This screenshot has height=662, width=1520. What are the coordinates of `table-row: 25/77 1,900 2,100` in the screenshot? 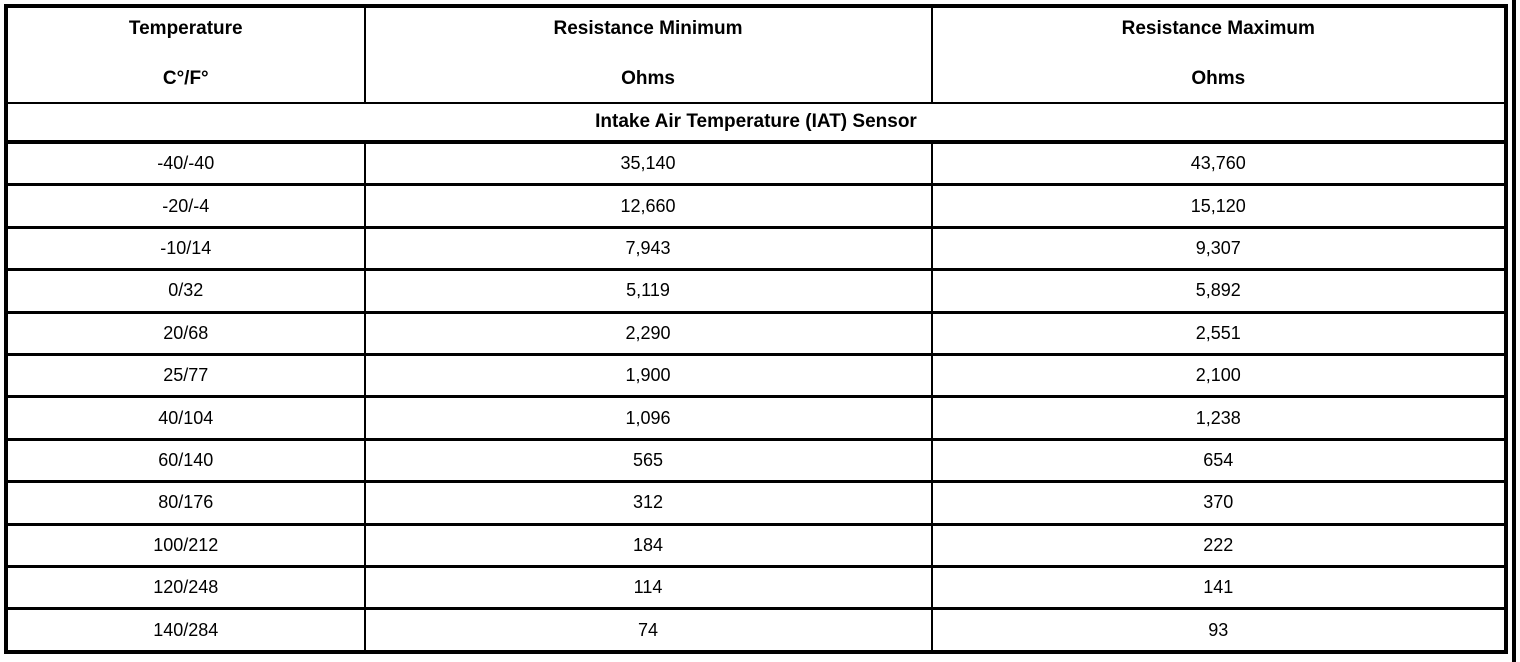 It's located at (756, 376).